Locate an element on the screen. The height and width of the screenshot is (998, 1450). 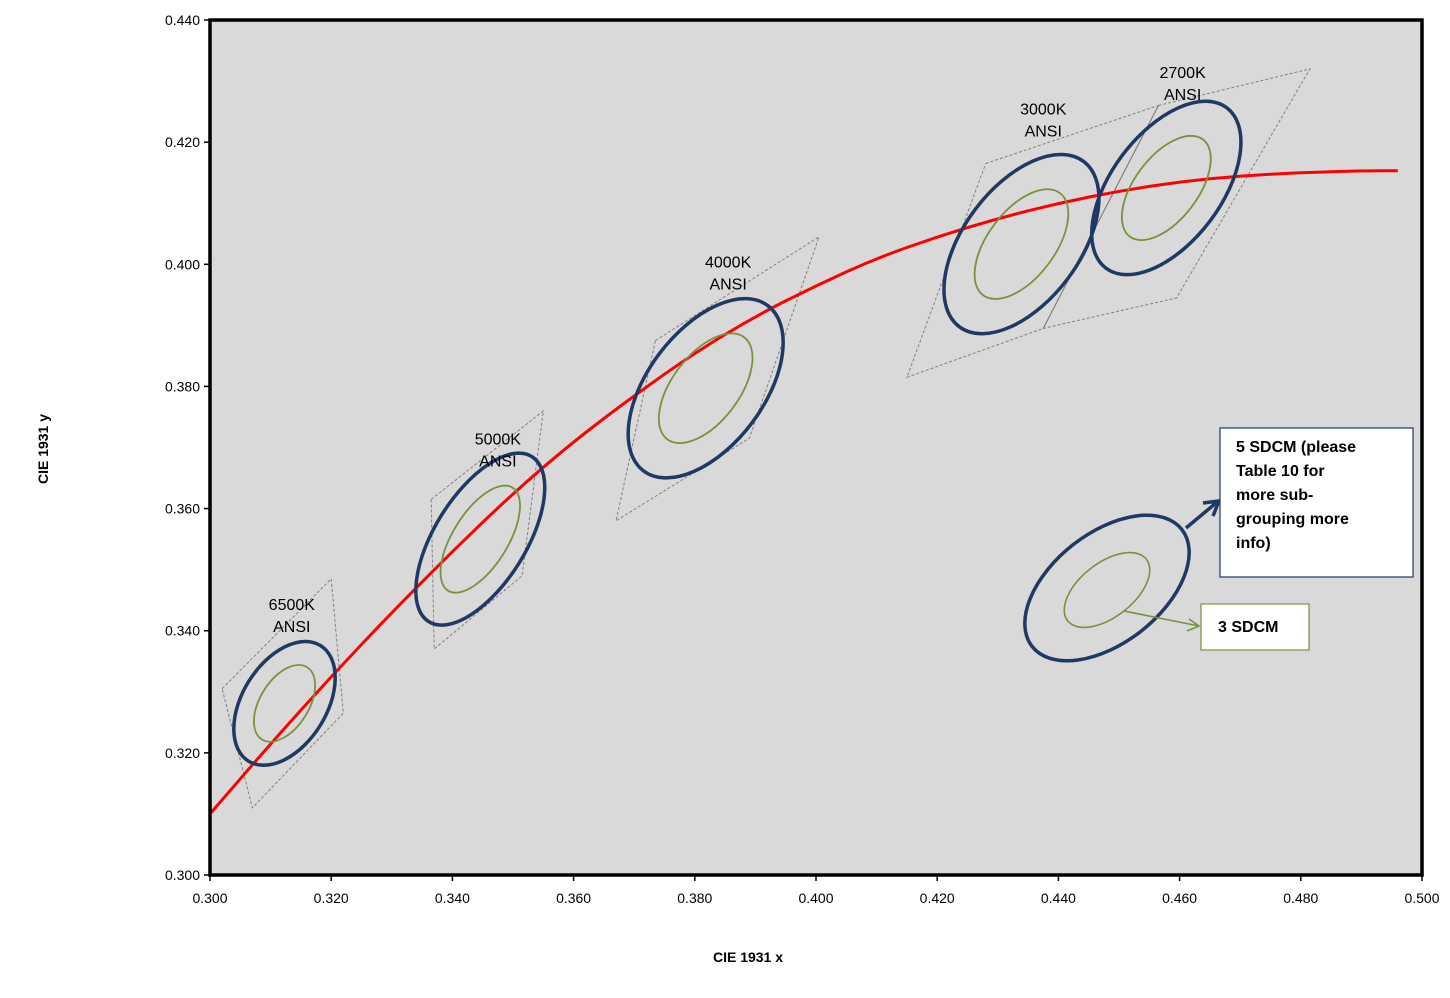
x-tick-label: 0.300 is located at coordinates (209, 898).